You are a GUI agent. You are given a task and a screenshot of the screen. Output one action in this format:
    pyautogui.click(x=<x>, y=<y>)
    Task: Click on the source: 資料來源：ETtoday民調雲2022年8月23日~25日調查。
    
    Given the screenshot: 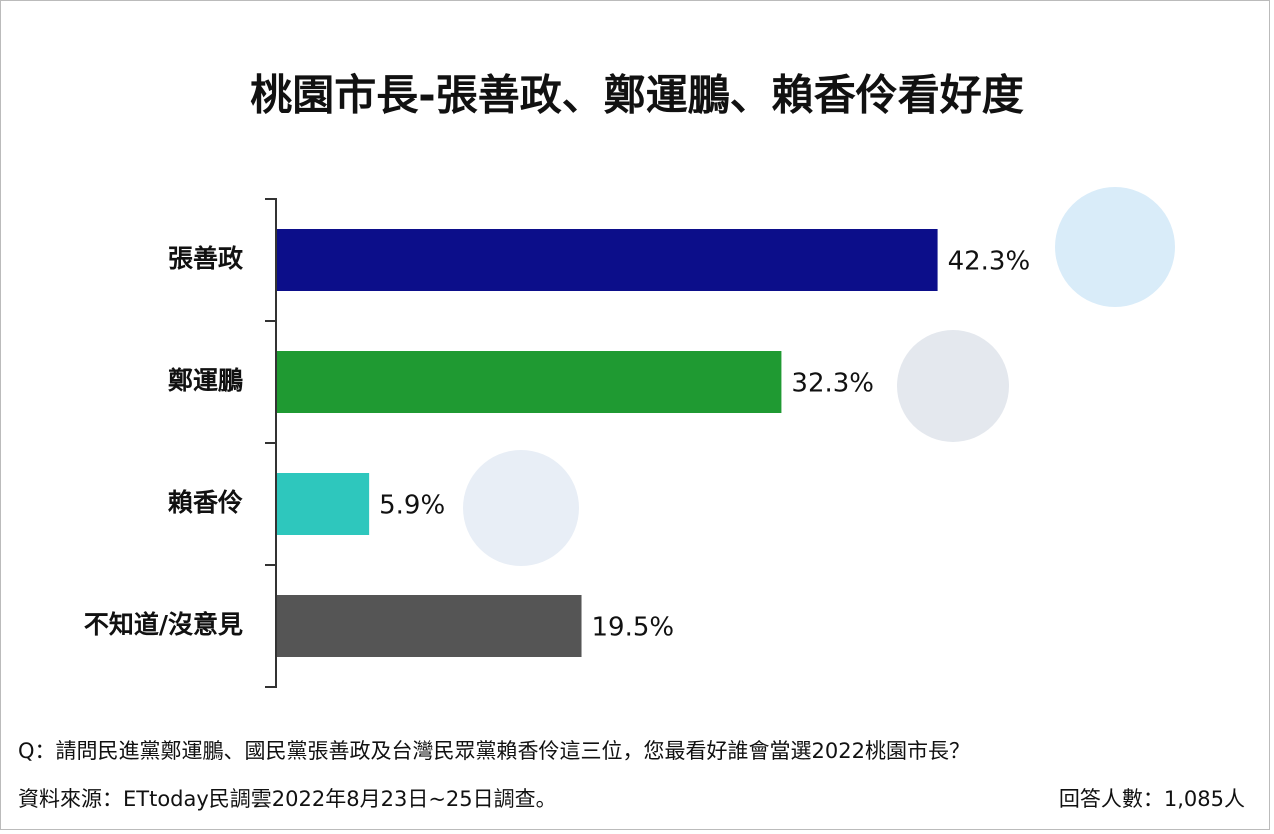 What is the action you would take?
    pyautogui.click(x=287, y=799)
    